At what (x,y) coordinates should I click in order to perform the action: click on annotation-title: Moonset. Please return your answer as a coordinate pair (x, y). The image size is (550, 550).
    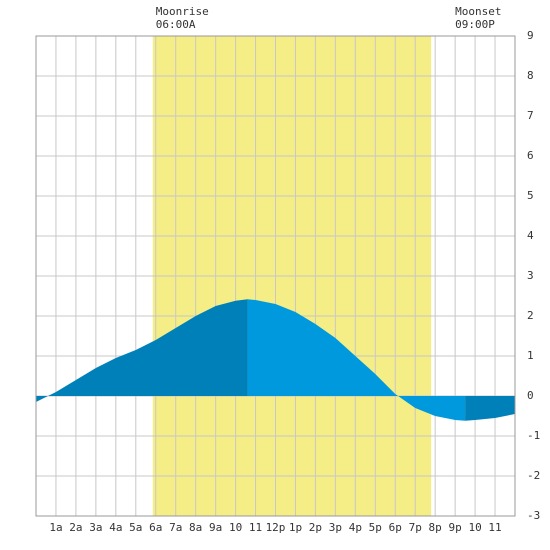
    Looking at the image, I should click on (478, 11).